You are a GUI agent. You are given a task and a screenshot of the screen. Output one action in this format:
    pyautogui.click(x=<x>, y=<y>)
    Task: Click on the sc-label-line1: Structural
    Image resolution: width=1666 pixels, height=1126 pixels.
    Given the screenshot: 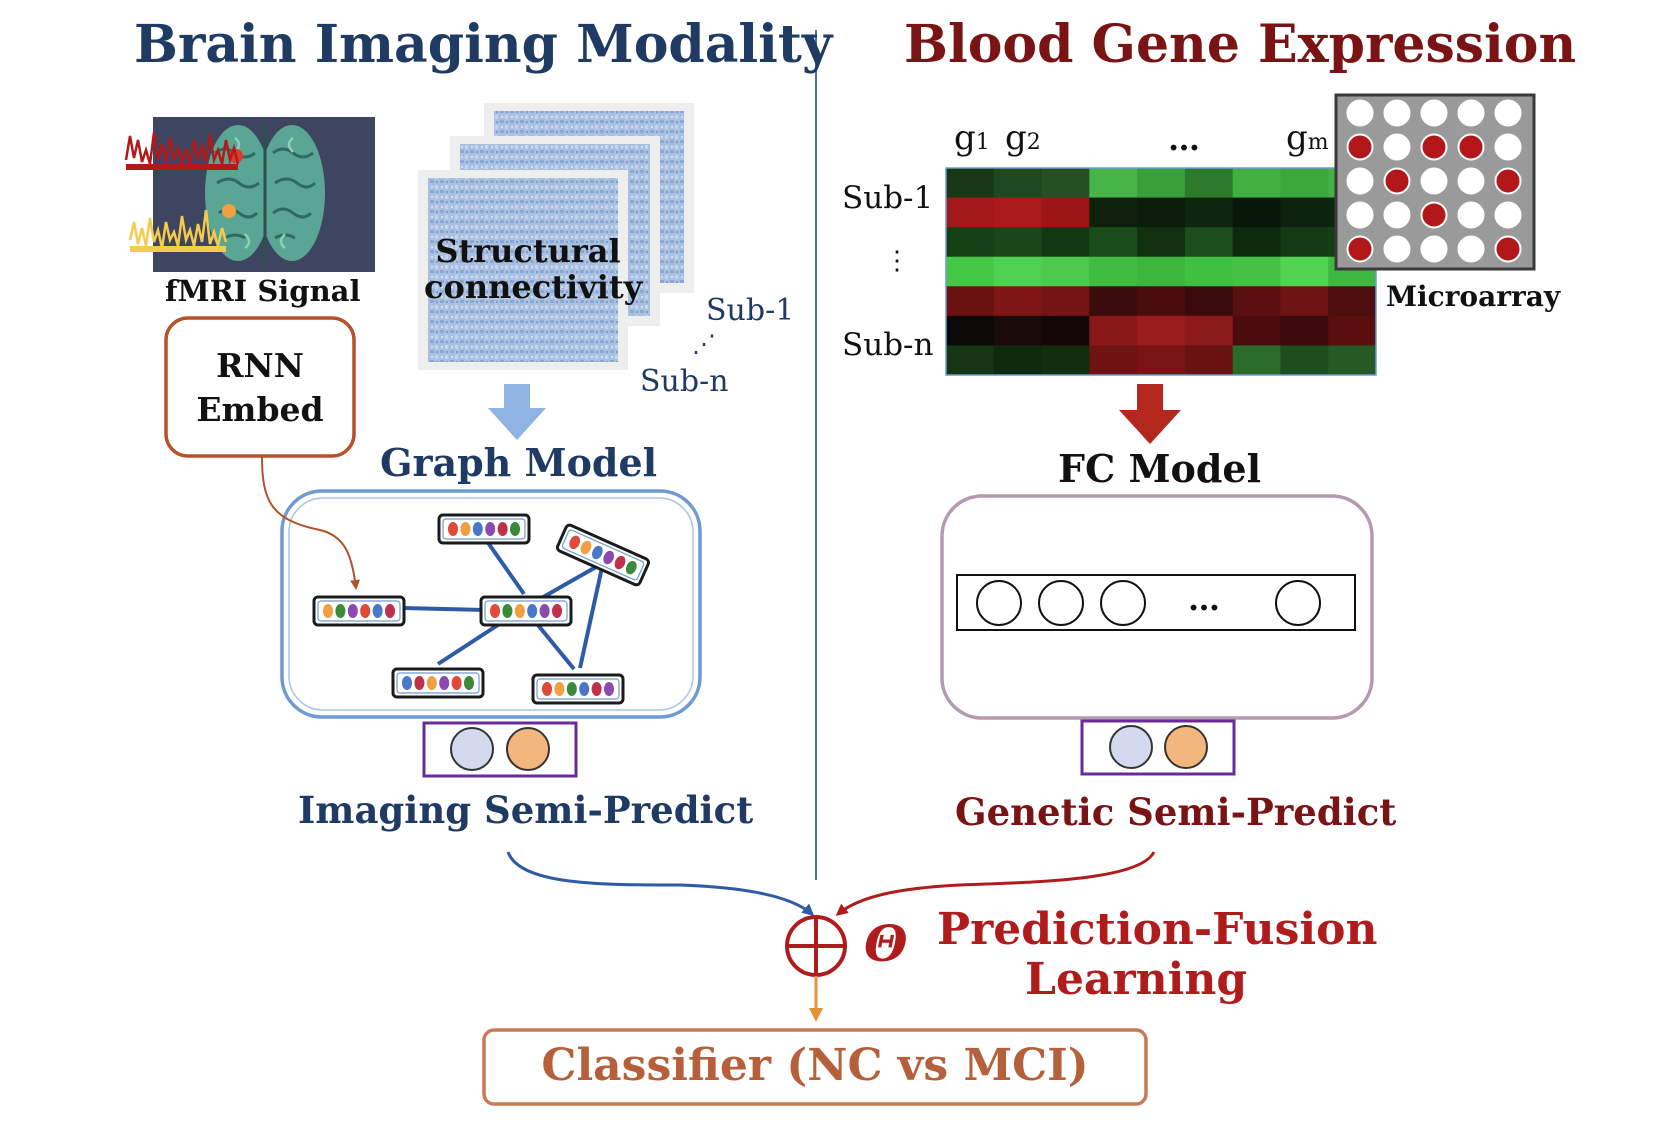 What is the action you would take?
    pyautogui.click(x=528, y=251)
    